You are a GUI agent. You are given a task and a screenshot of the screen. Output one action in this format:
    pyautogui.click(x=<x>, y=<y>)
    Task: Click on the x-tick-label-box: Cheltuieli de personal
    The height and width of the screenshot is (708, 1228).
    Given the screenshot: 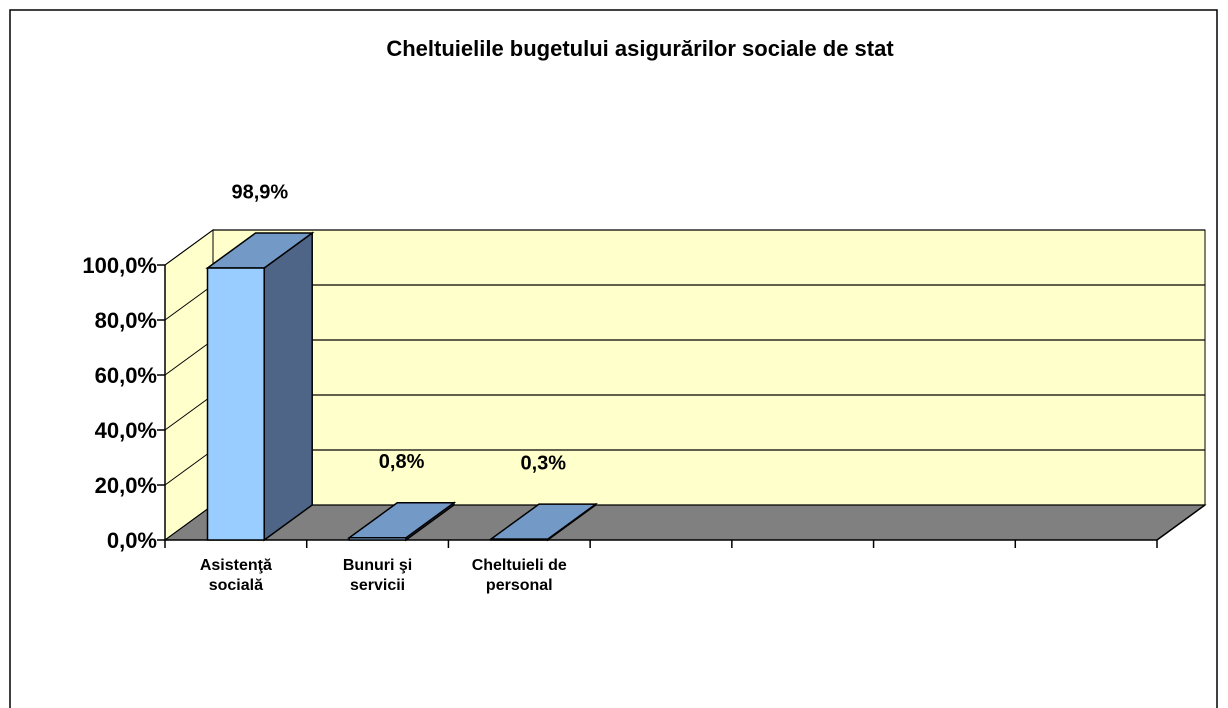 What is the action you would take?
    pyautogui.click(x=519, y=575)
    